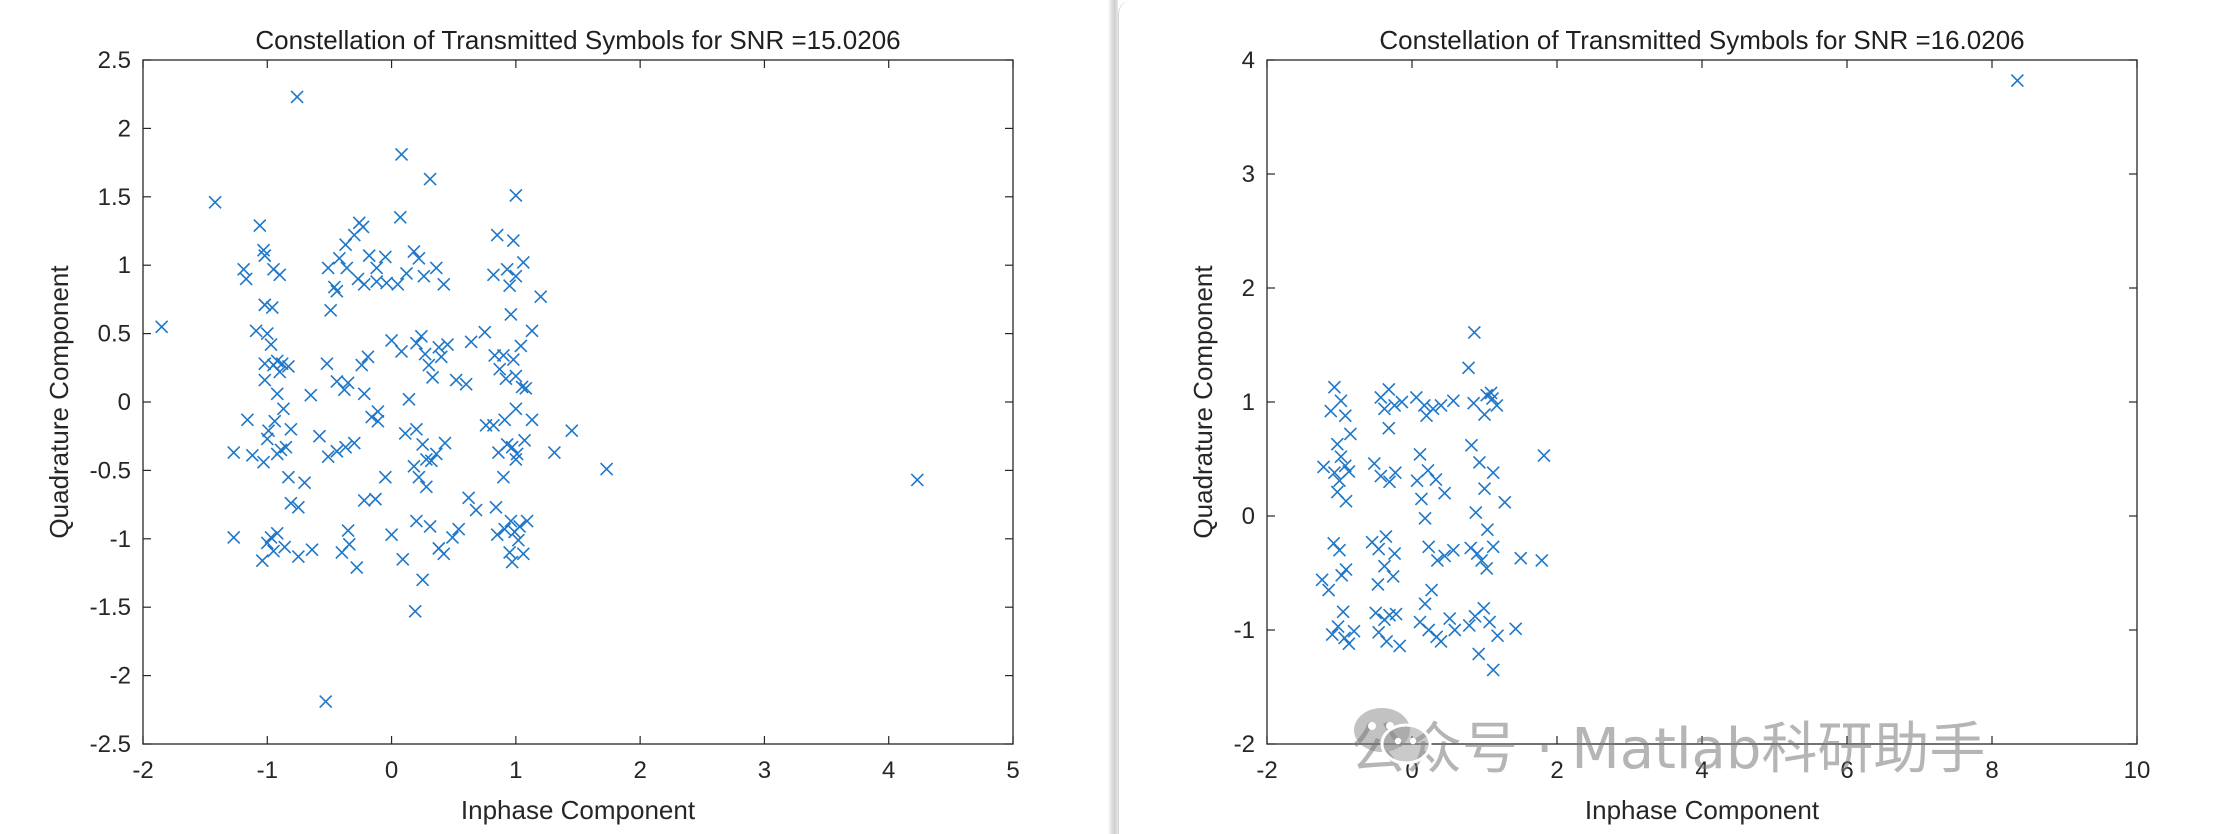  What do you see at coordinates (1244, 744) in the screenshot?
I see `y-tick-label: -2` at bounding box center [1244, 744].